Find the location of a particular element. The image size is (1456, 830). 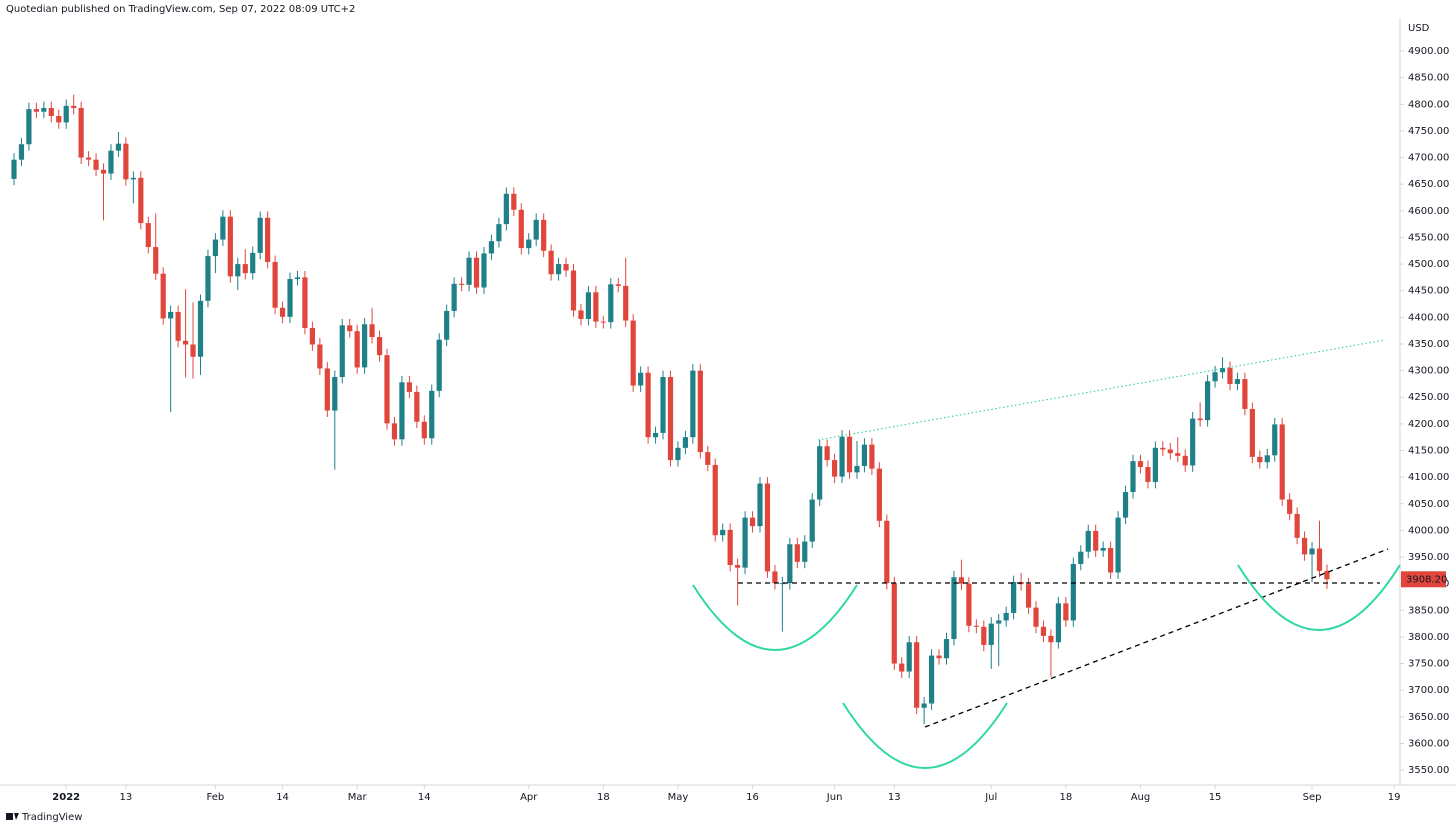

footer-brand: TradingView is located at coordinates (51, 817).